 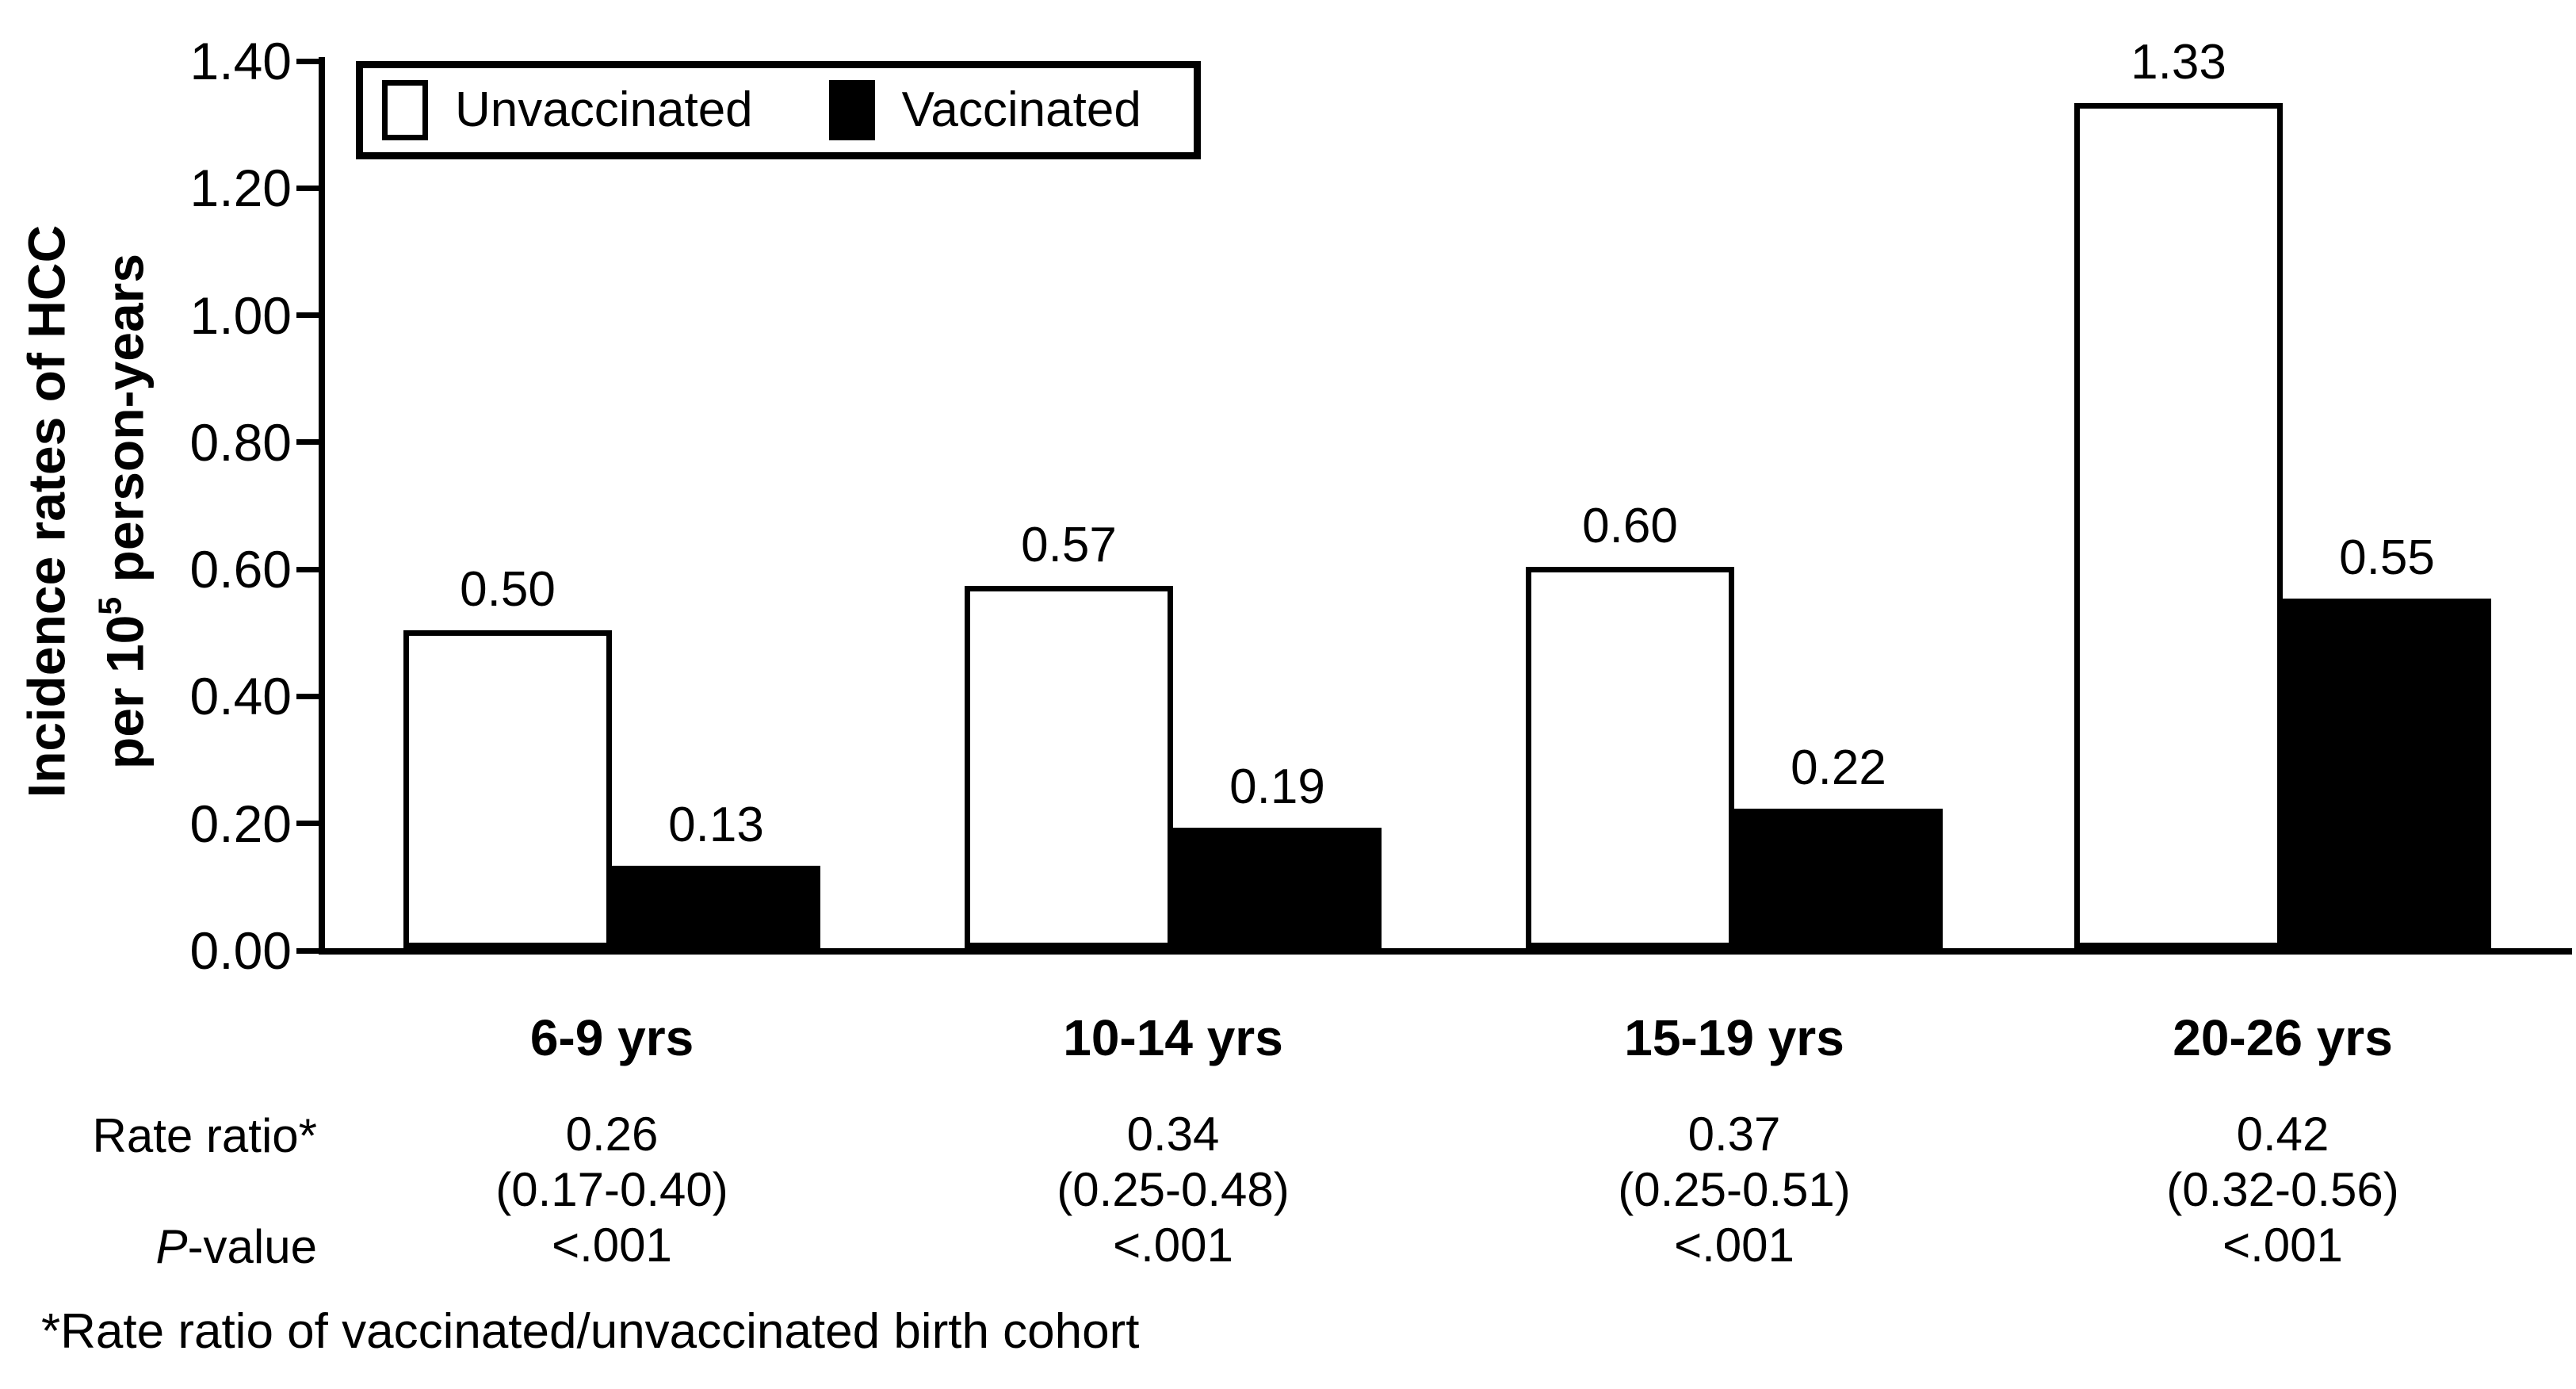 I want to click on rate-ratio-row-label: Rate ratio*, so click(x=205, y=1135).